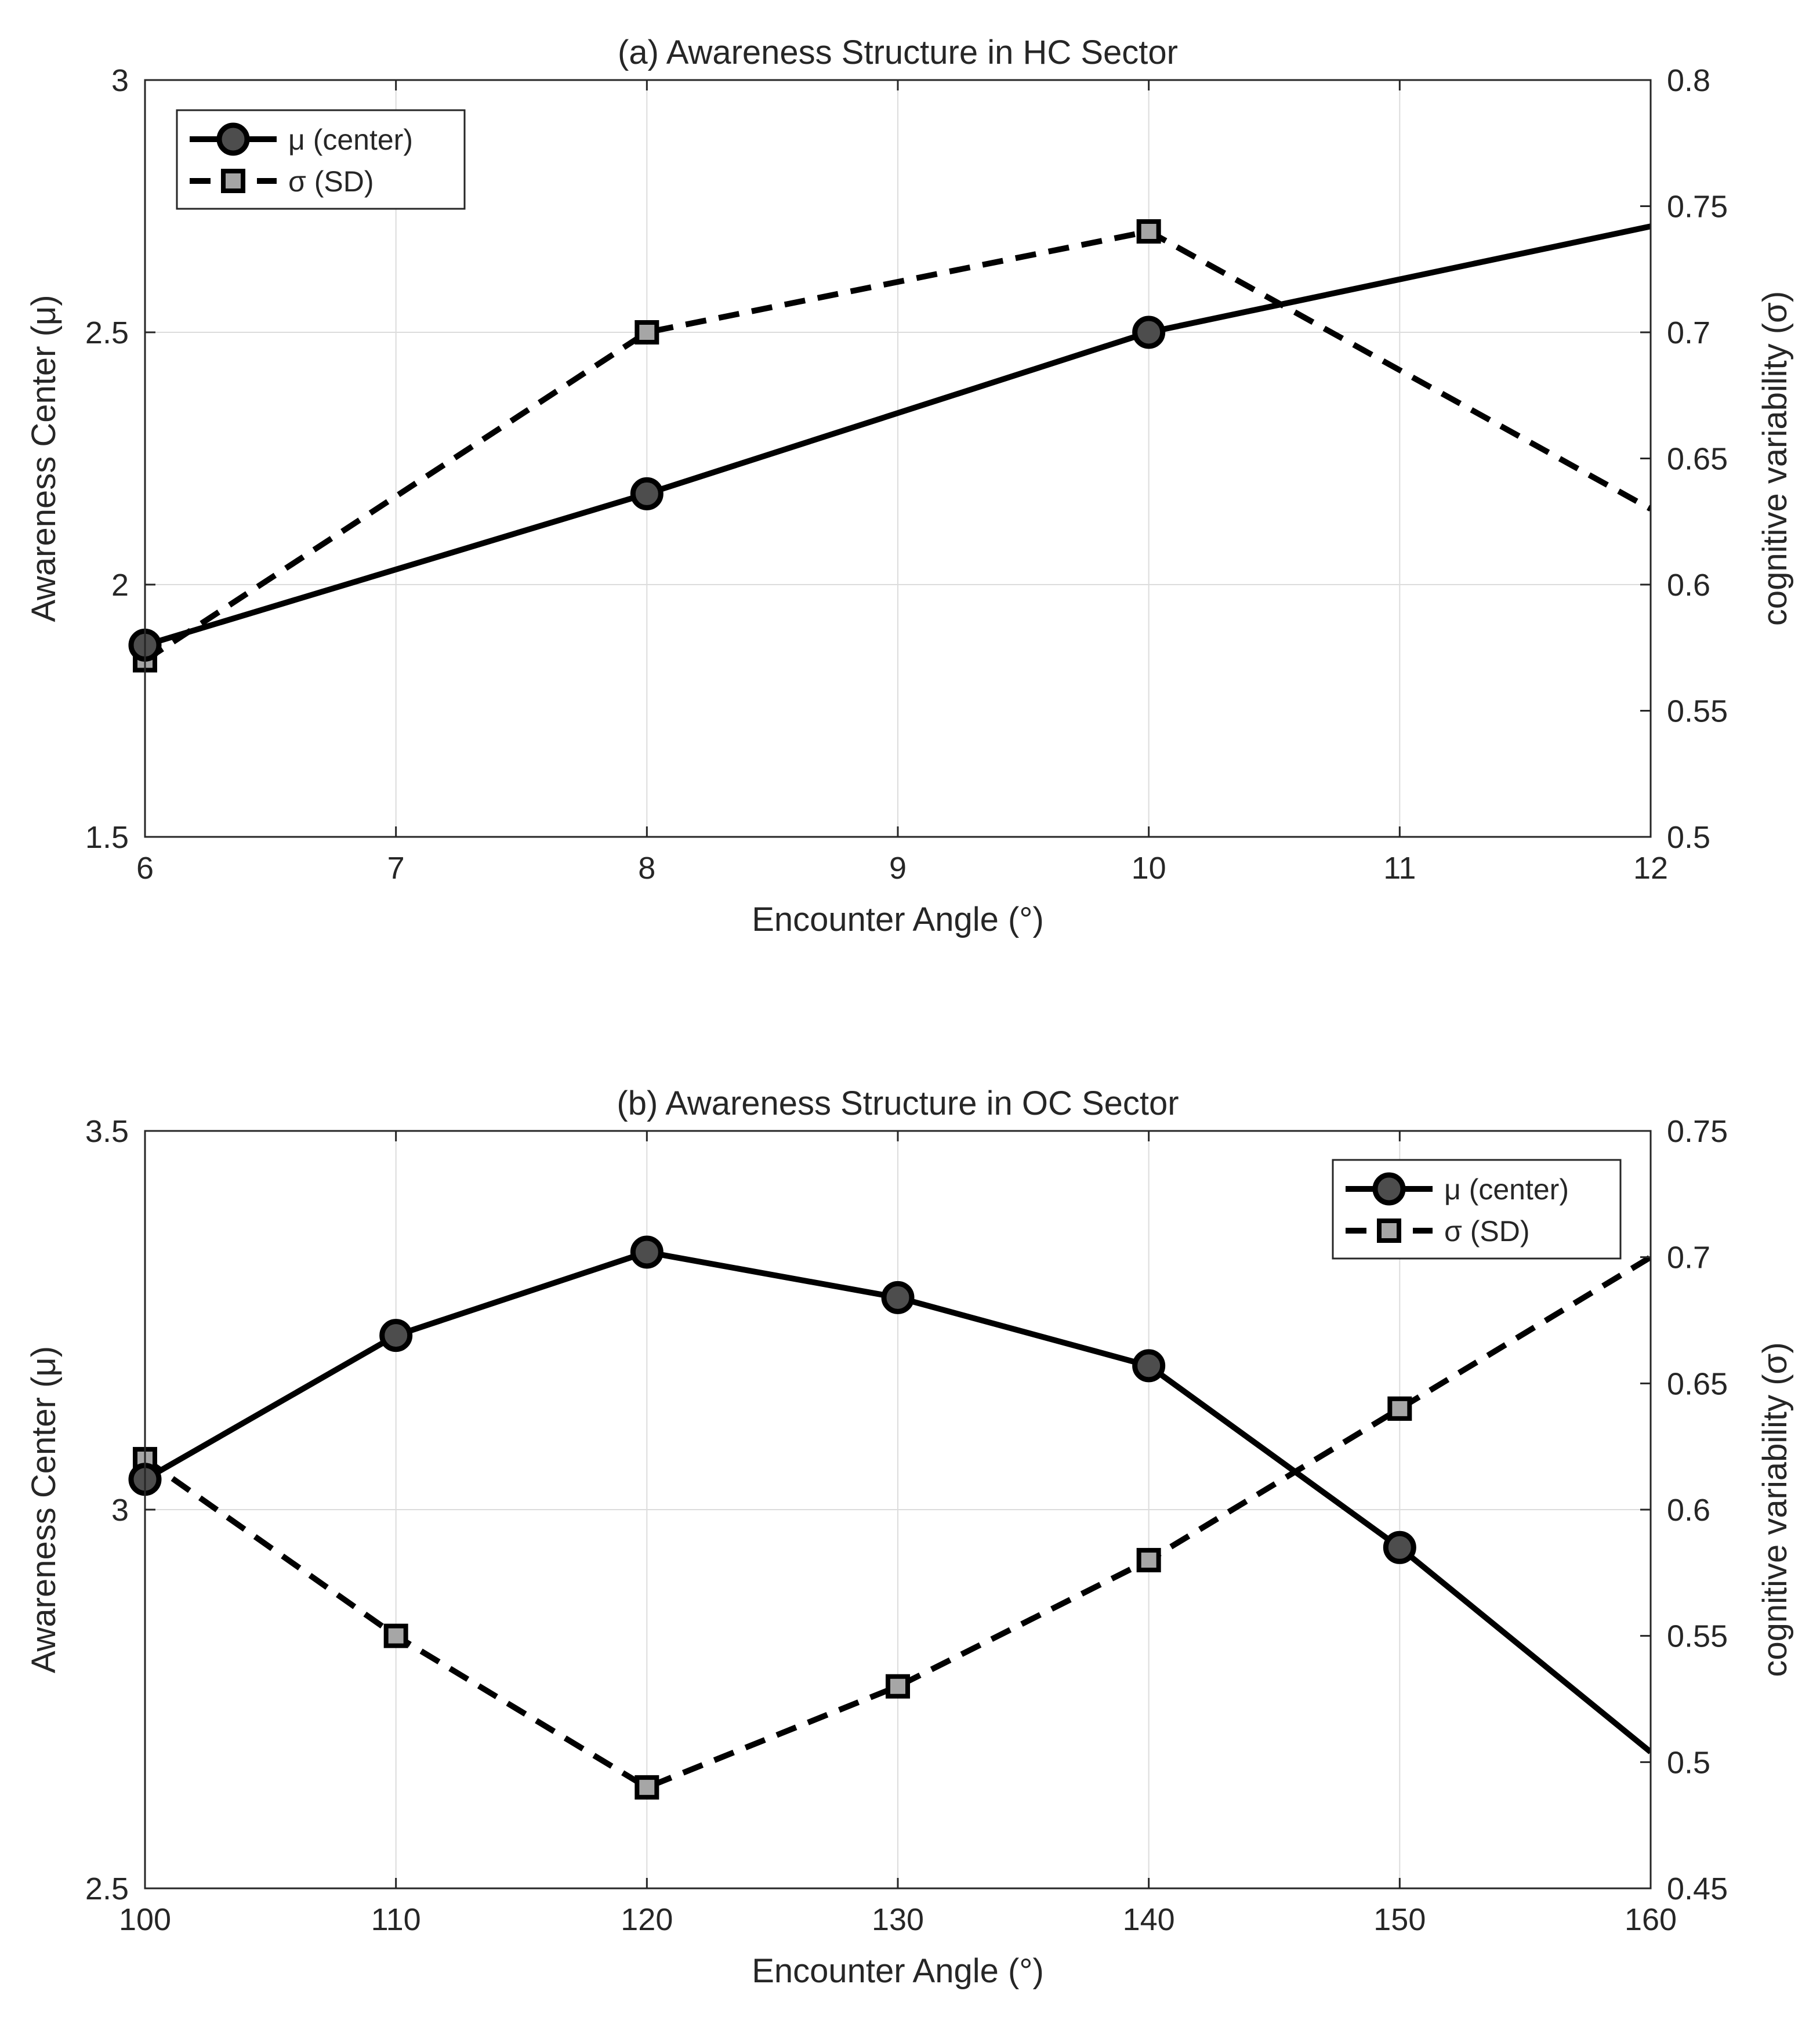  Describe the element at coordinates (145, 1919) in the screenshot. I see `x-tick-label: 100` at that location.